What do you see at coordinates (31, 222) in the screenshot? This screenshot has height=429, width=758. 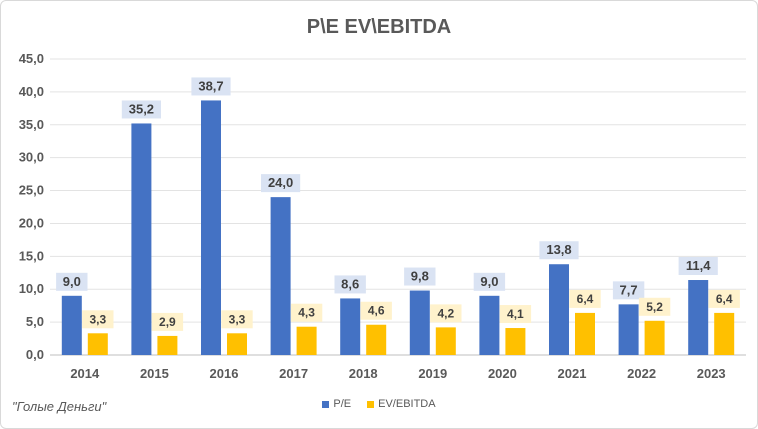 I see `y-tick-label: 20,0` at bounding box center [31, 222].